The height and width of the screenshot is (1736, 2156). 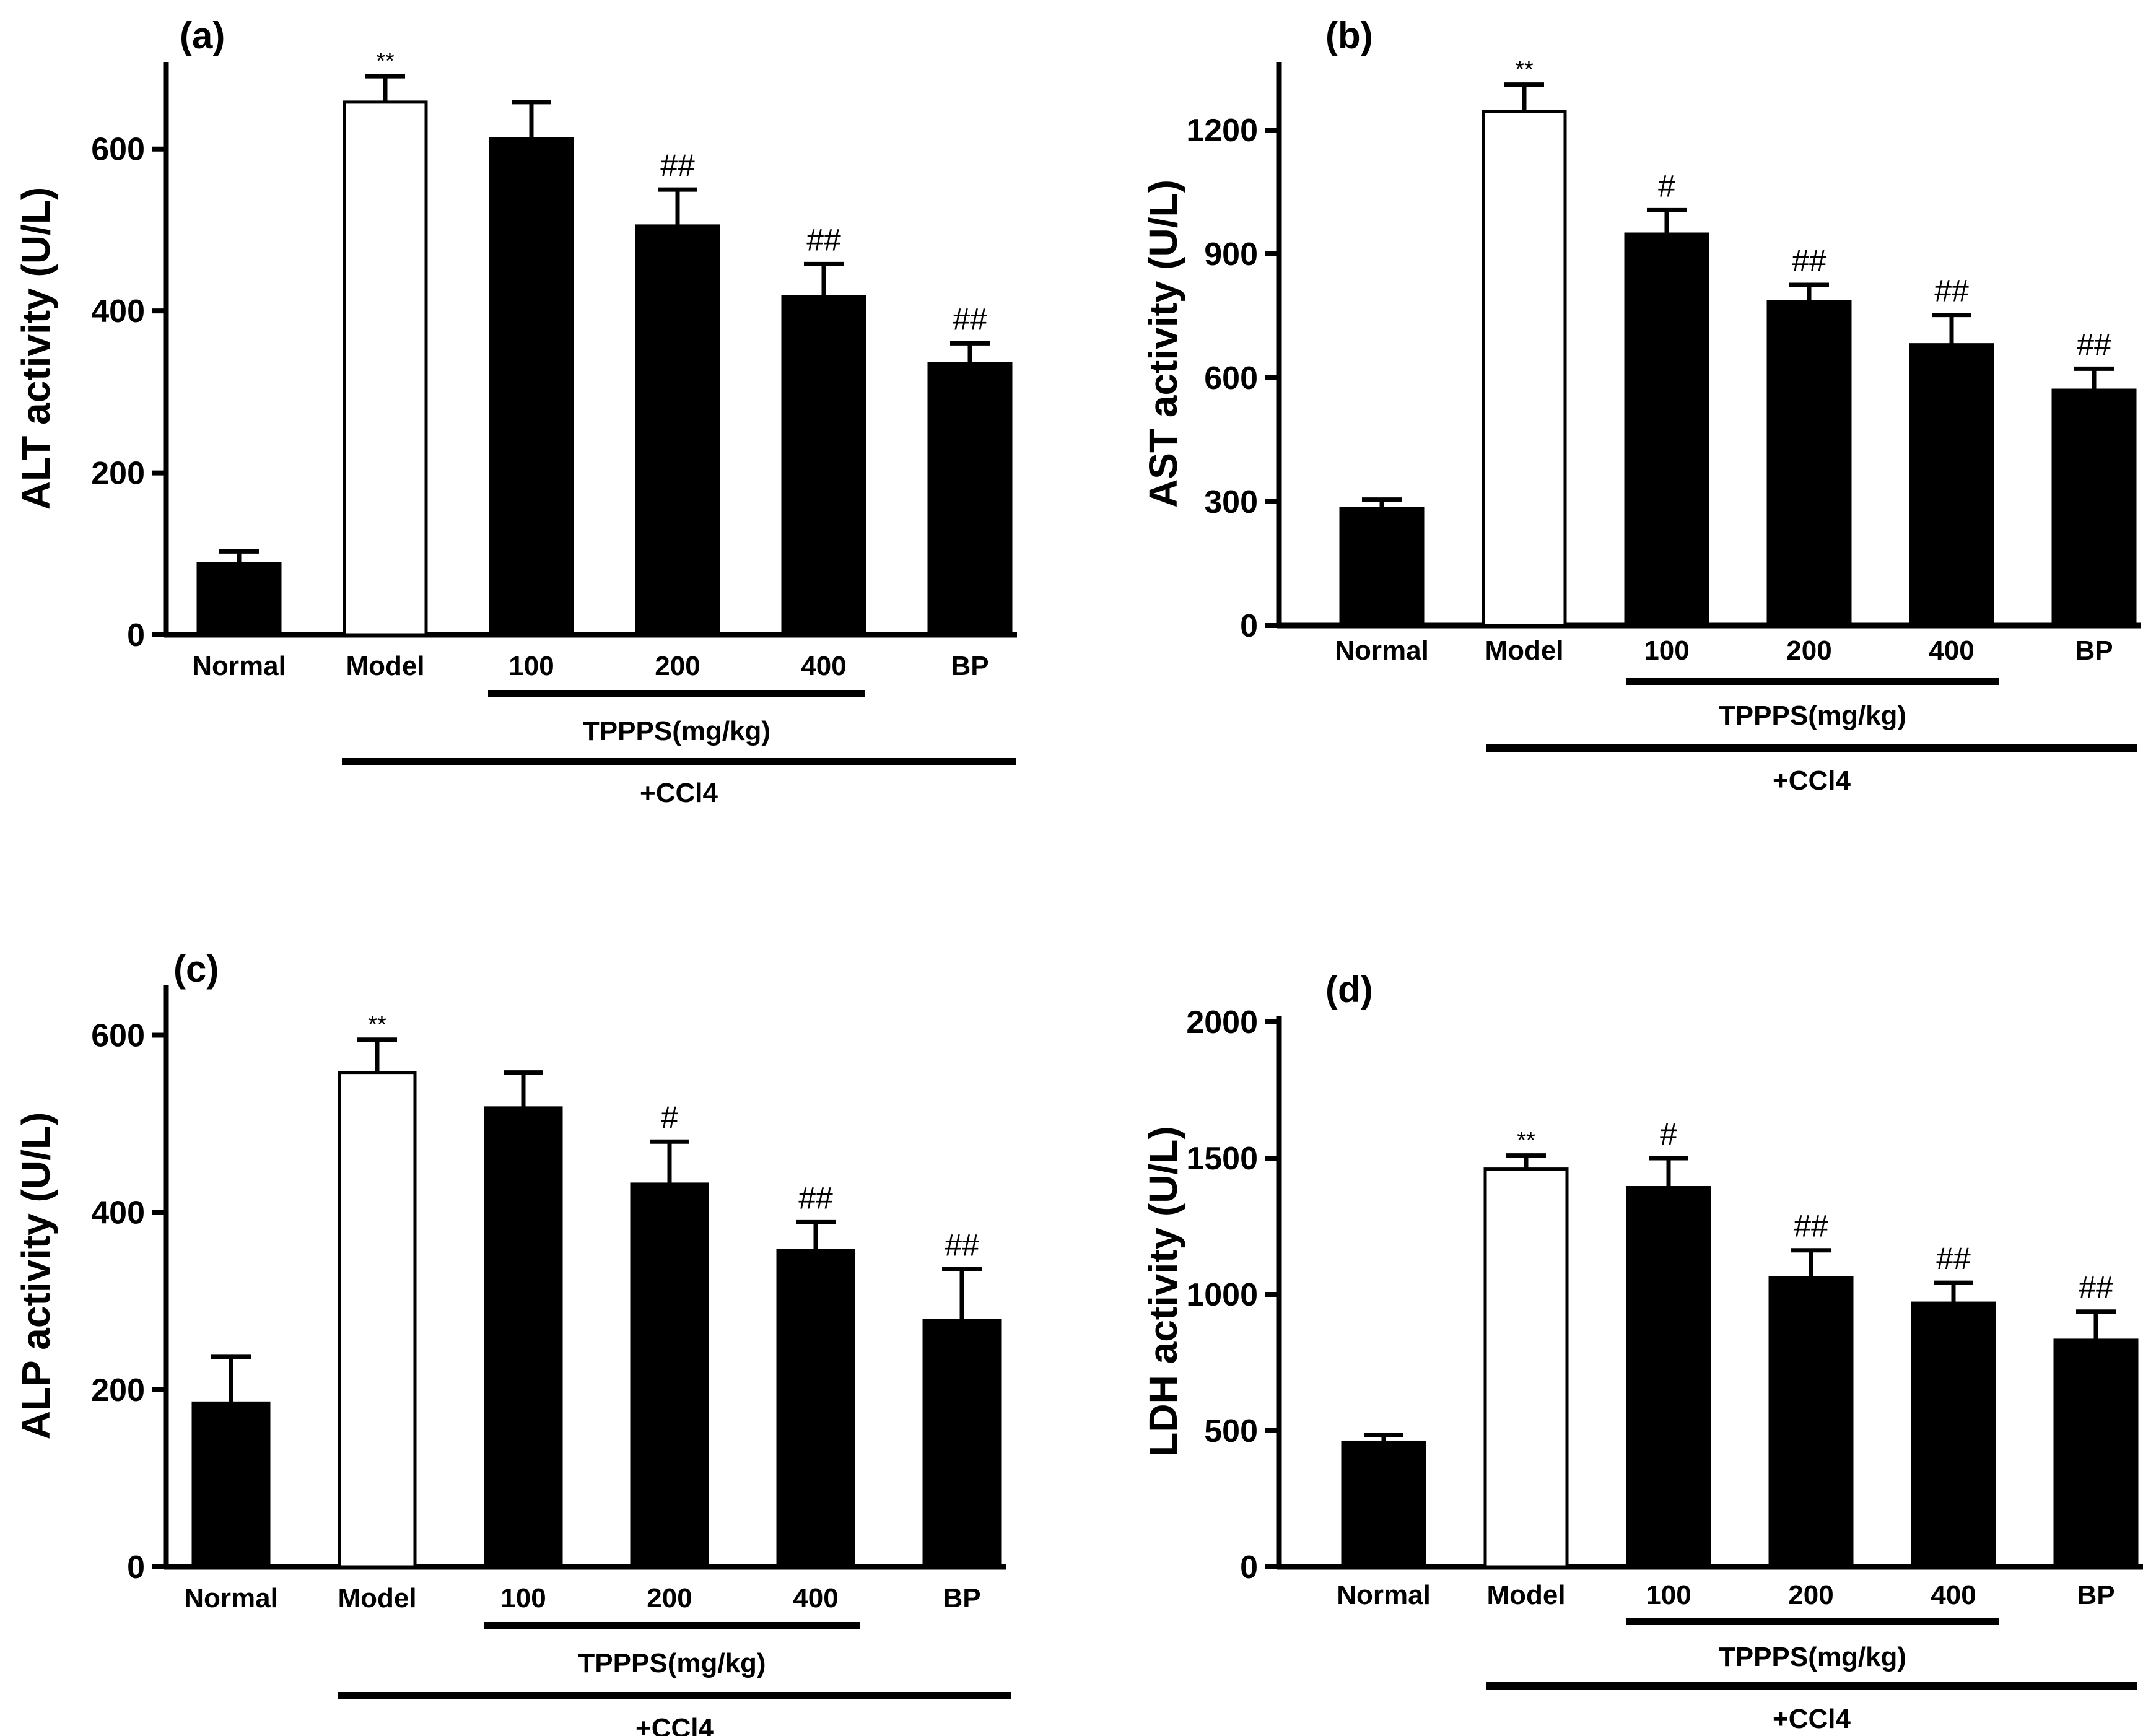 What do you see at coordinates (196, 969) in the screenshot?
I see `panel-label: (c)` at bounding box center [196, 969].